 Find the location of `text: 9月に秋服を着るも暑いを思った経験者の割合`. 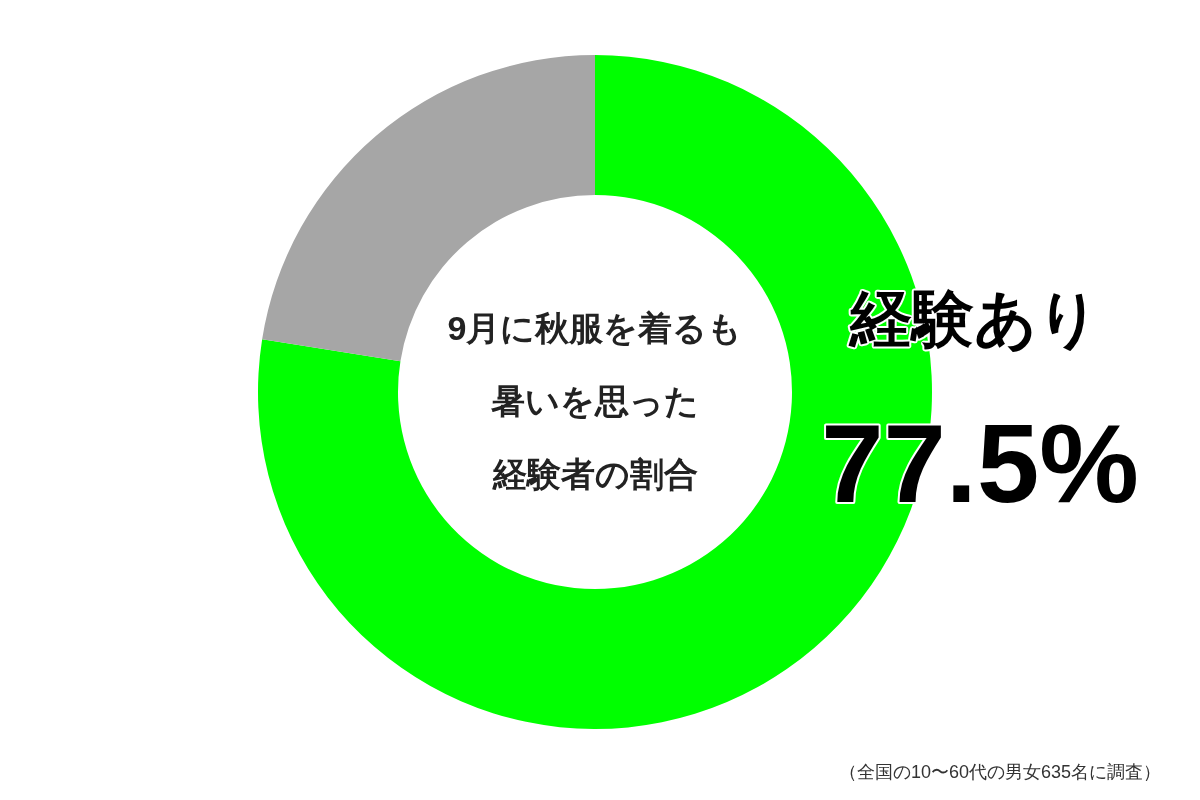

text: 9月に秋服を着るも暑いを思った経験者の割合 is located at coordinates (595, 401).